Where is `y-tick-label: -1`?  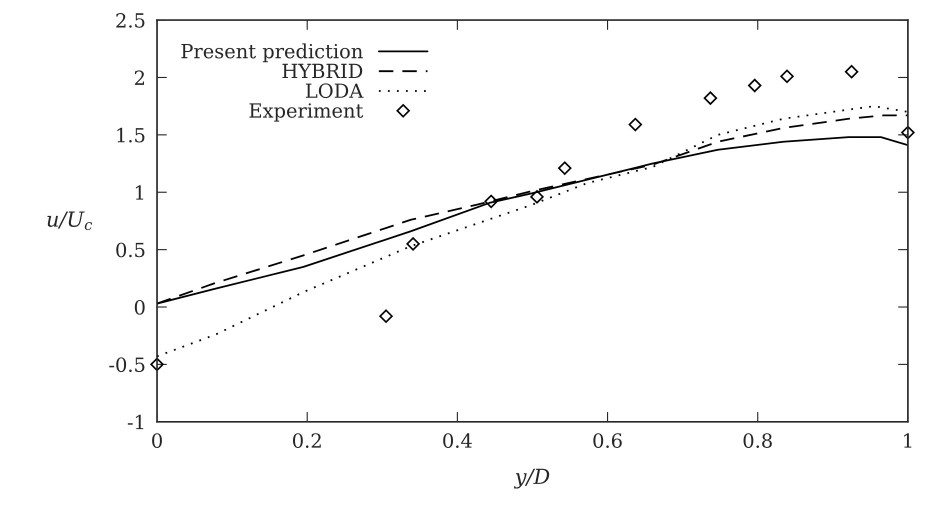 y-tick-label: -1 is located at coordinates (136, 422).